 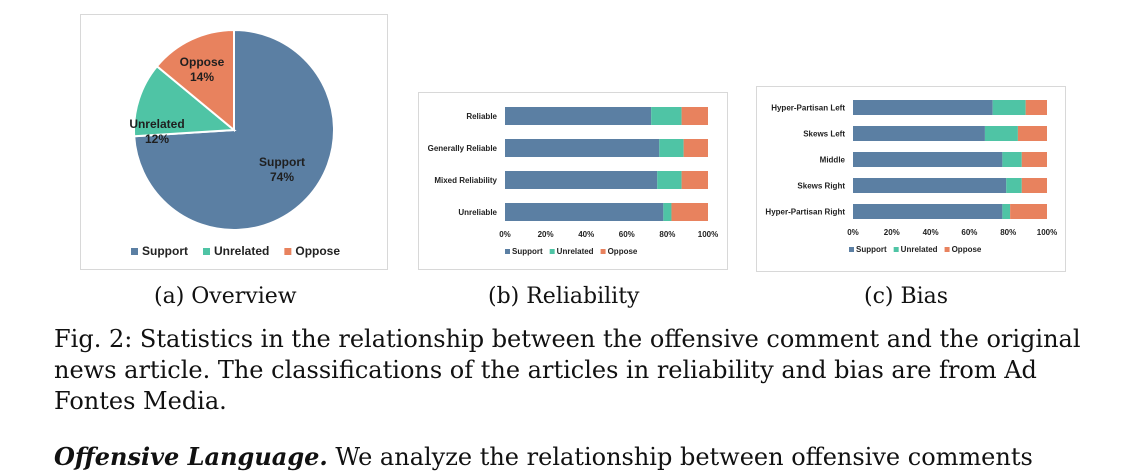 What do you see at coordinates (564, 296) in the screenshot?
I see `subcaption-reliability: (b) Reliability` at bounding box center [564, 296].